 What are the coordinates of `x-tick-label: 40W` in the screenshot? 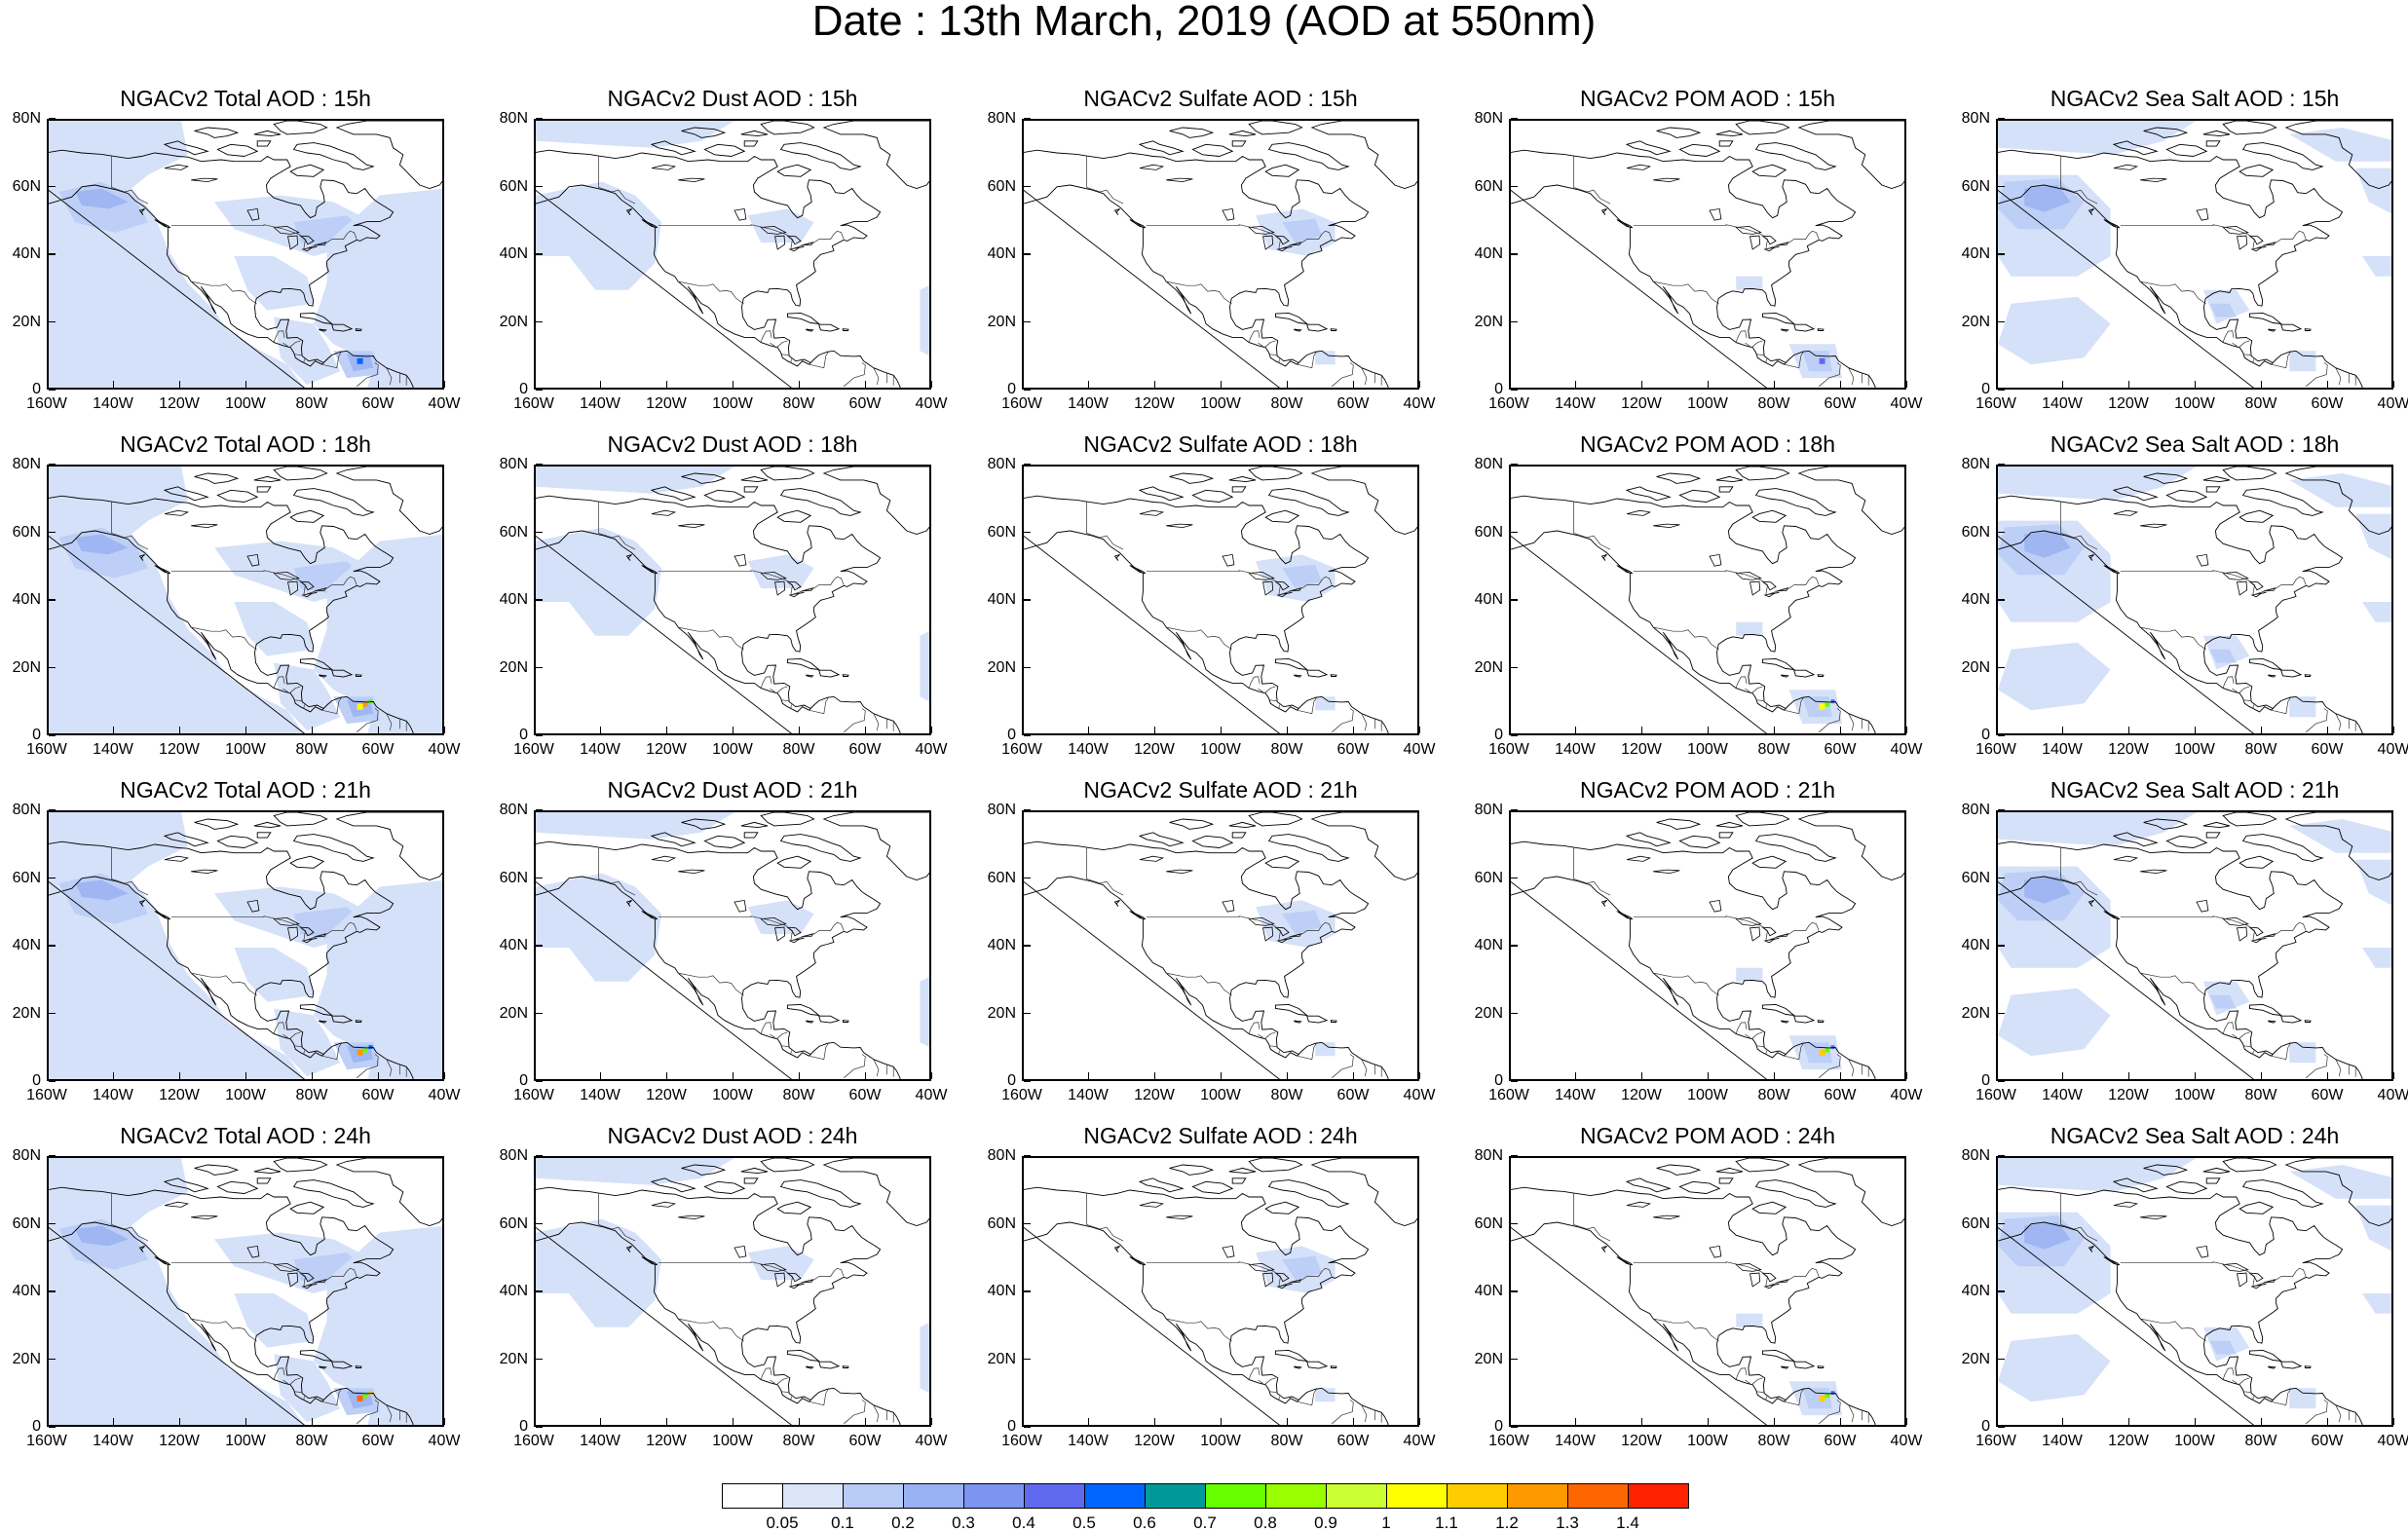 It's located at (2392, 1095).